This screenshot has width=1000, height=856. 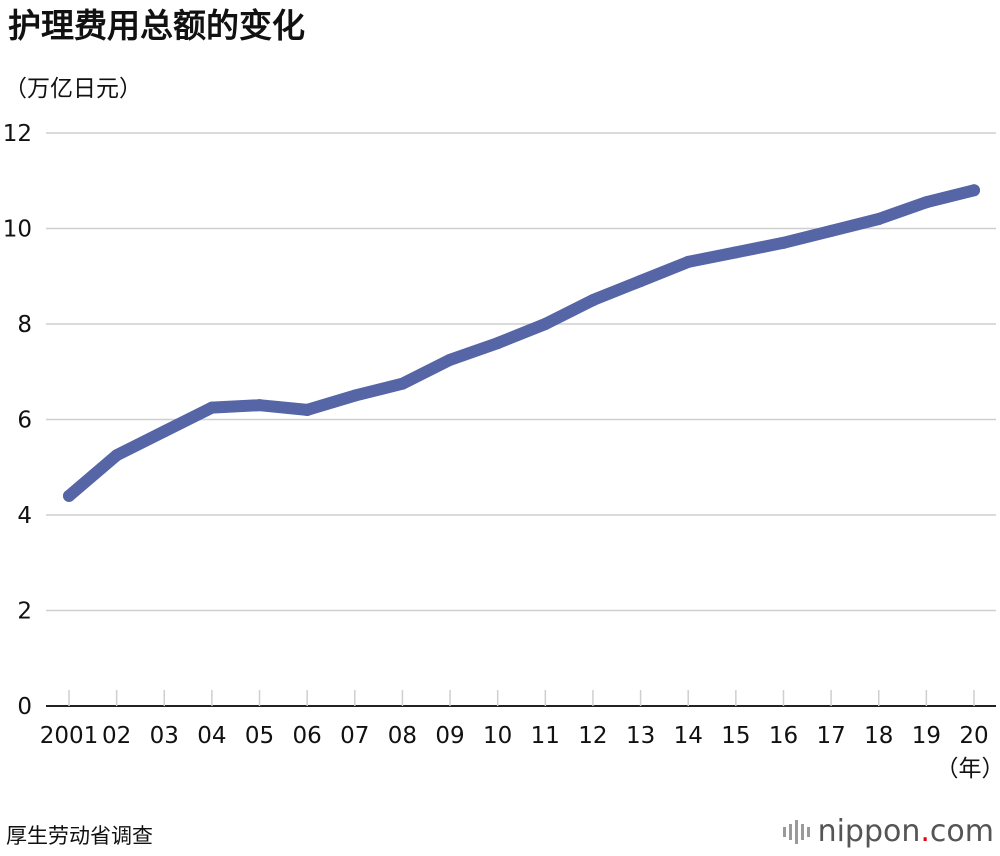 I want to click on y-tick-label-12: 12, so click(x=17, y=134).